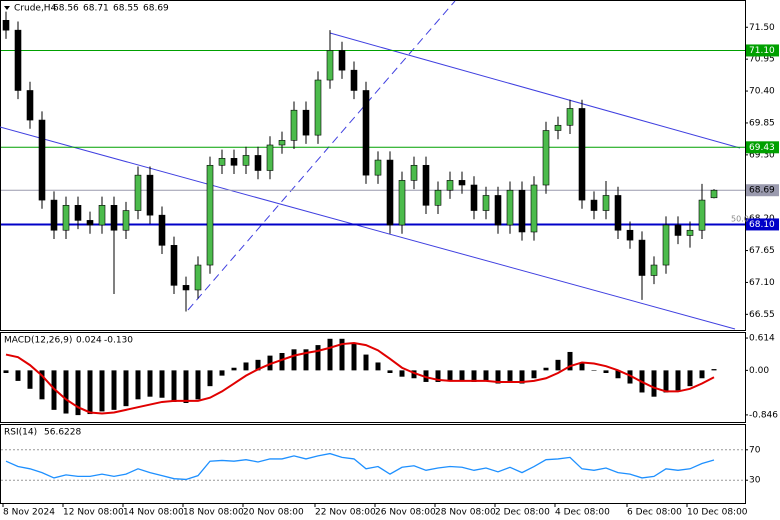 This screenshot has height=520, width=780. Describe the element at coordinates (38, 341) in the screenshot. I see `macd-title: MACD(12,26,9)` at that location.